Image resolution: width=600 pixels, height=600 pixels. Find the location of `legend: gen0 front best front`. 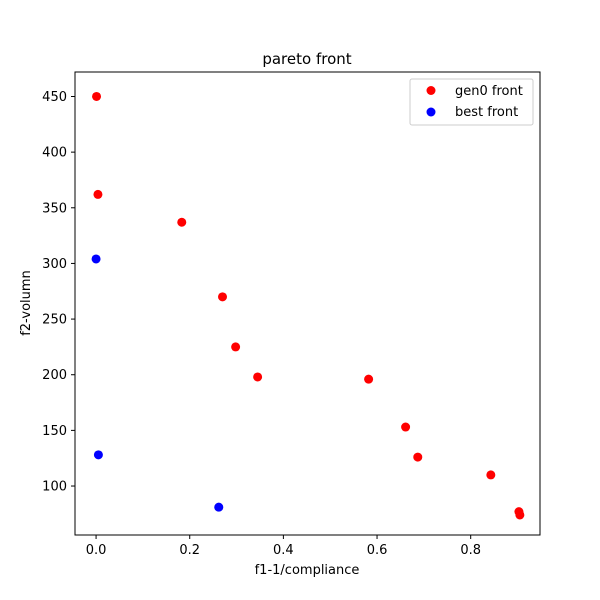

legend: gen0 front best front is located at coordinates (471, 102).